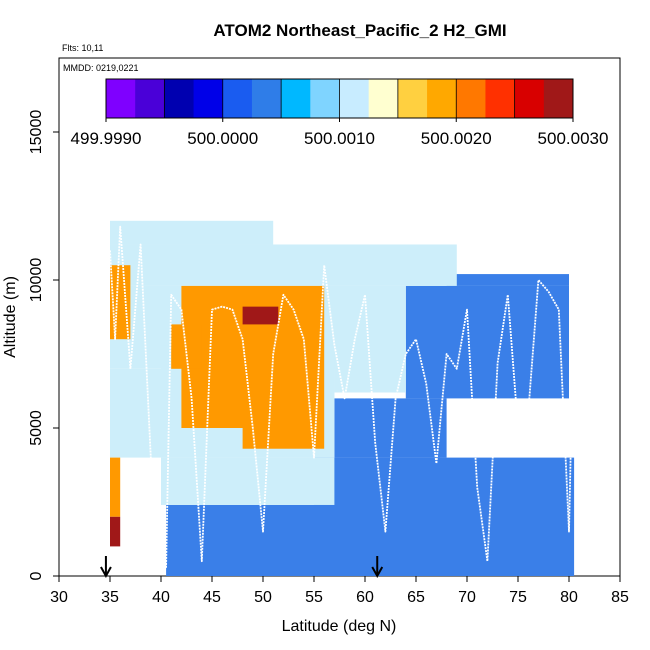 The width and height of the screenshot is (650, 650). I want to click on x-tick-label-6: 60, so click(365, 597).